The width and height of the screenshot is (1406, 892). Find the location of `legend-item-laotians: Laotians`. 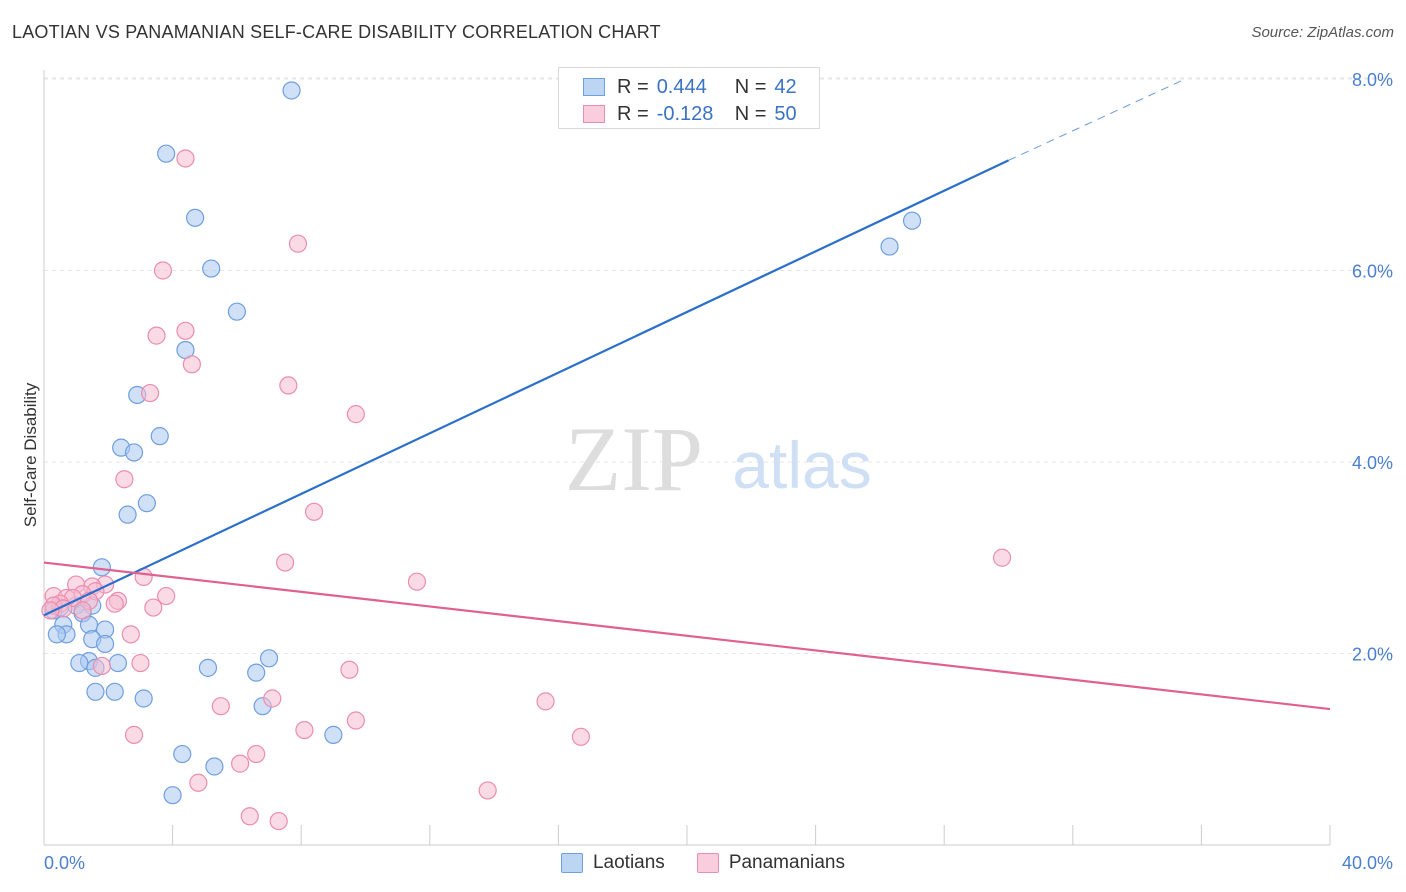

legend-item-laotians: Laotians is located at coordinates (612, 863).